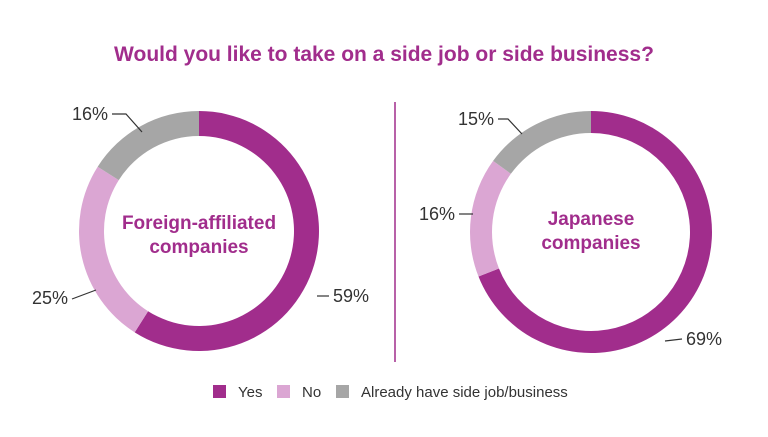 Image resolution: width=768 pixels, height=437 pixels. I want to click on data-label: 69%, so click(704, 339).